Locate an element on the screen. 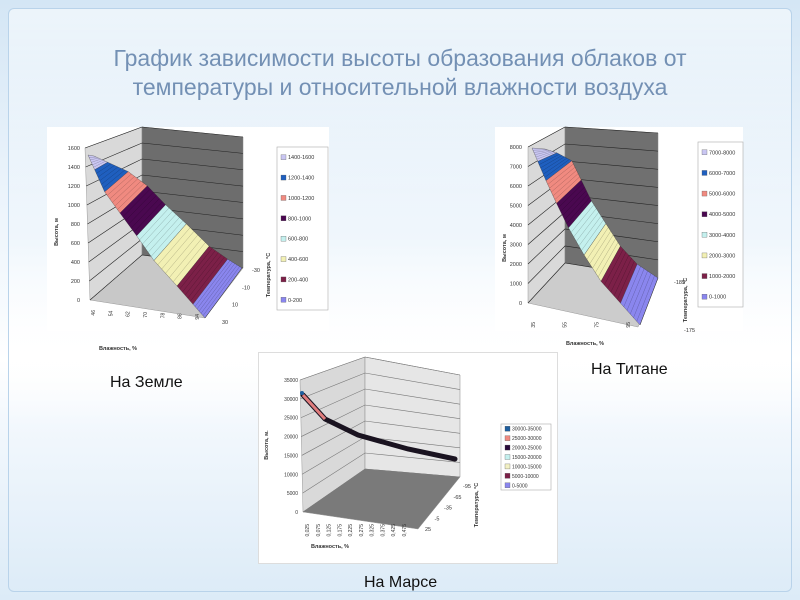 Image resolution: width=800 pixels, height=600 pixels. chart1-x-tick-label: 70 is located at coordinates (146, 315).